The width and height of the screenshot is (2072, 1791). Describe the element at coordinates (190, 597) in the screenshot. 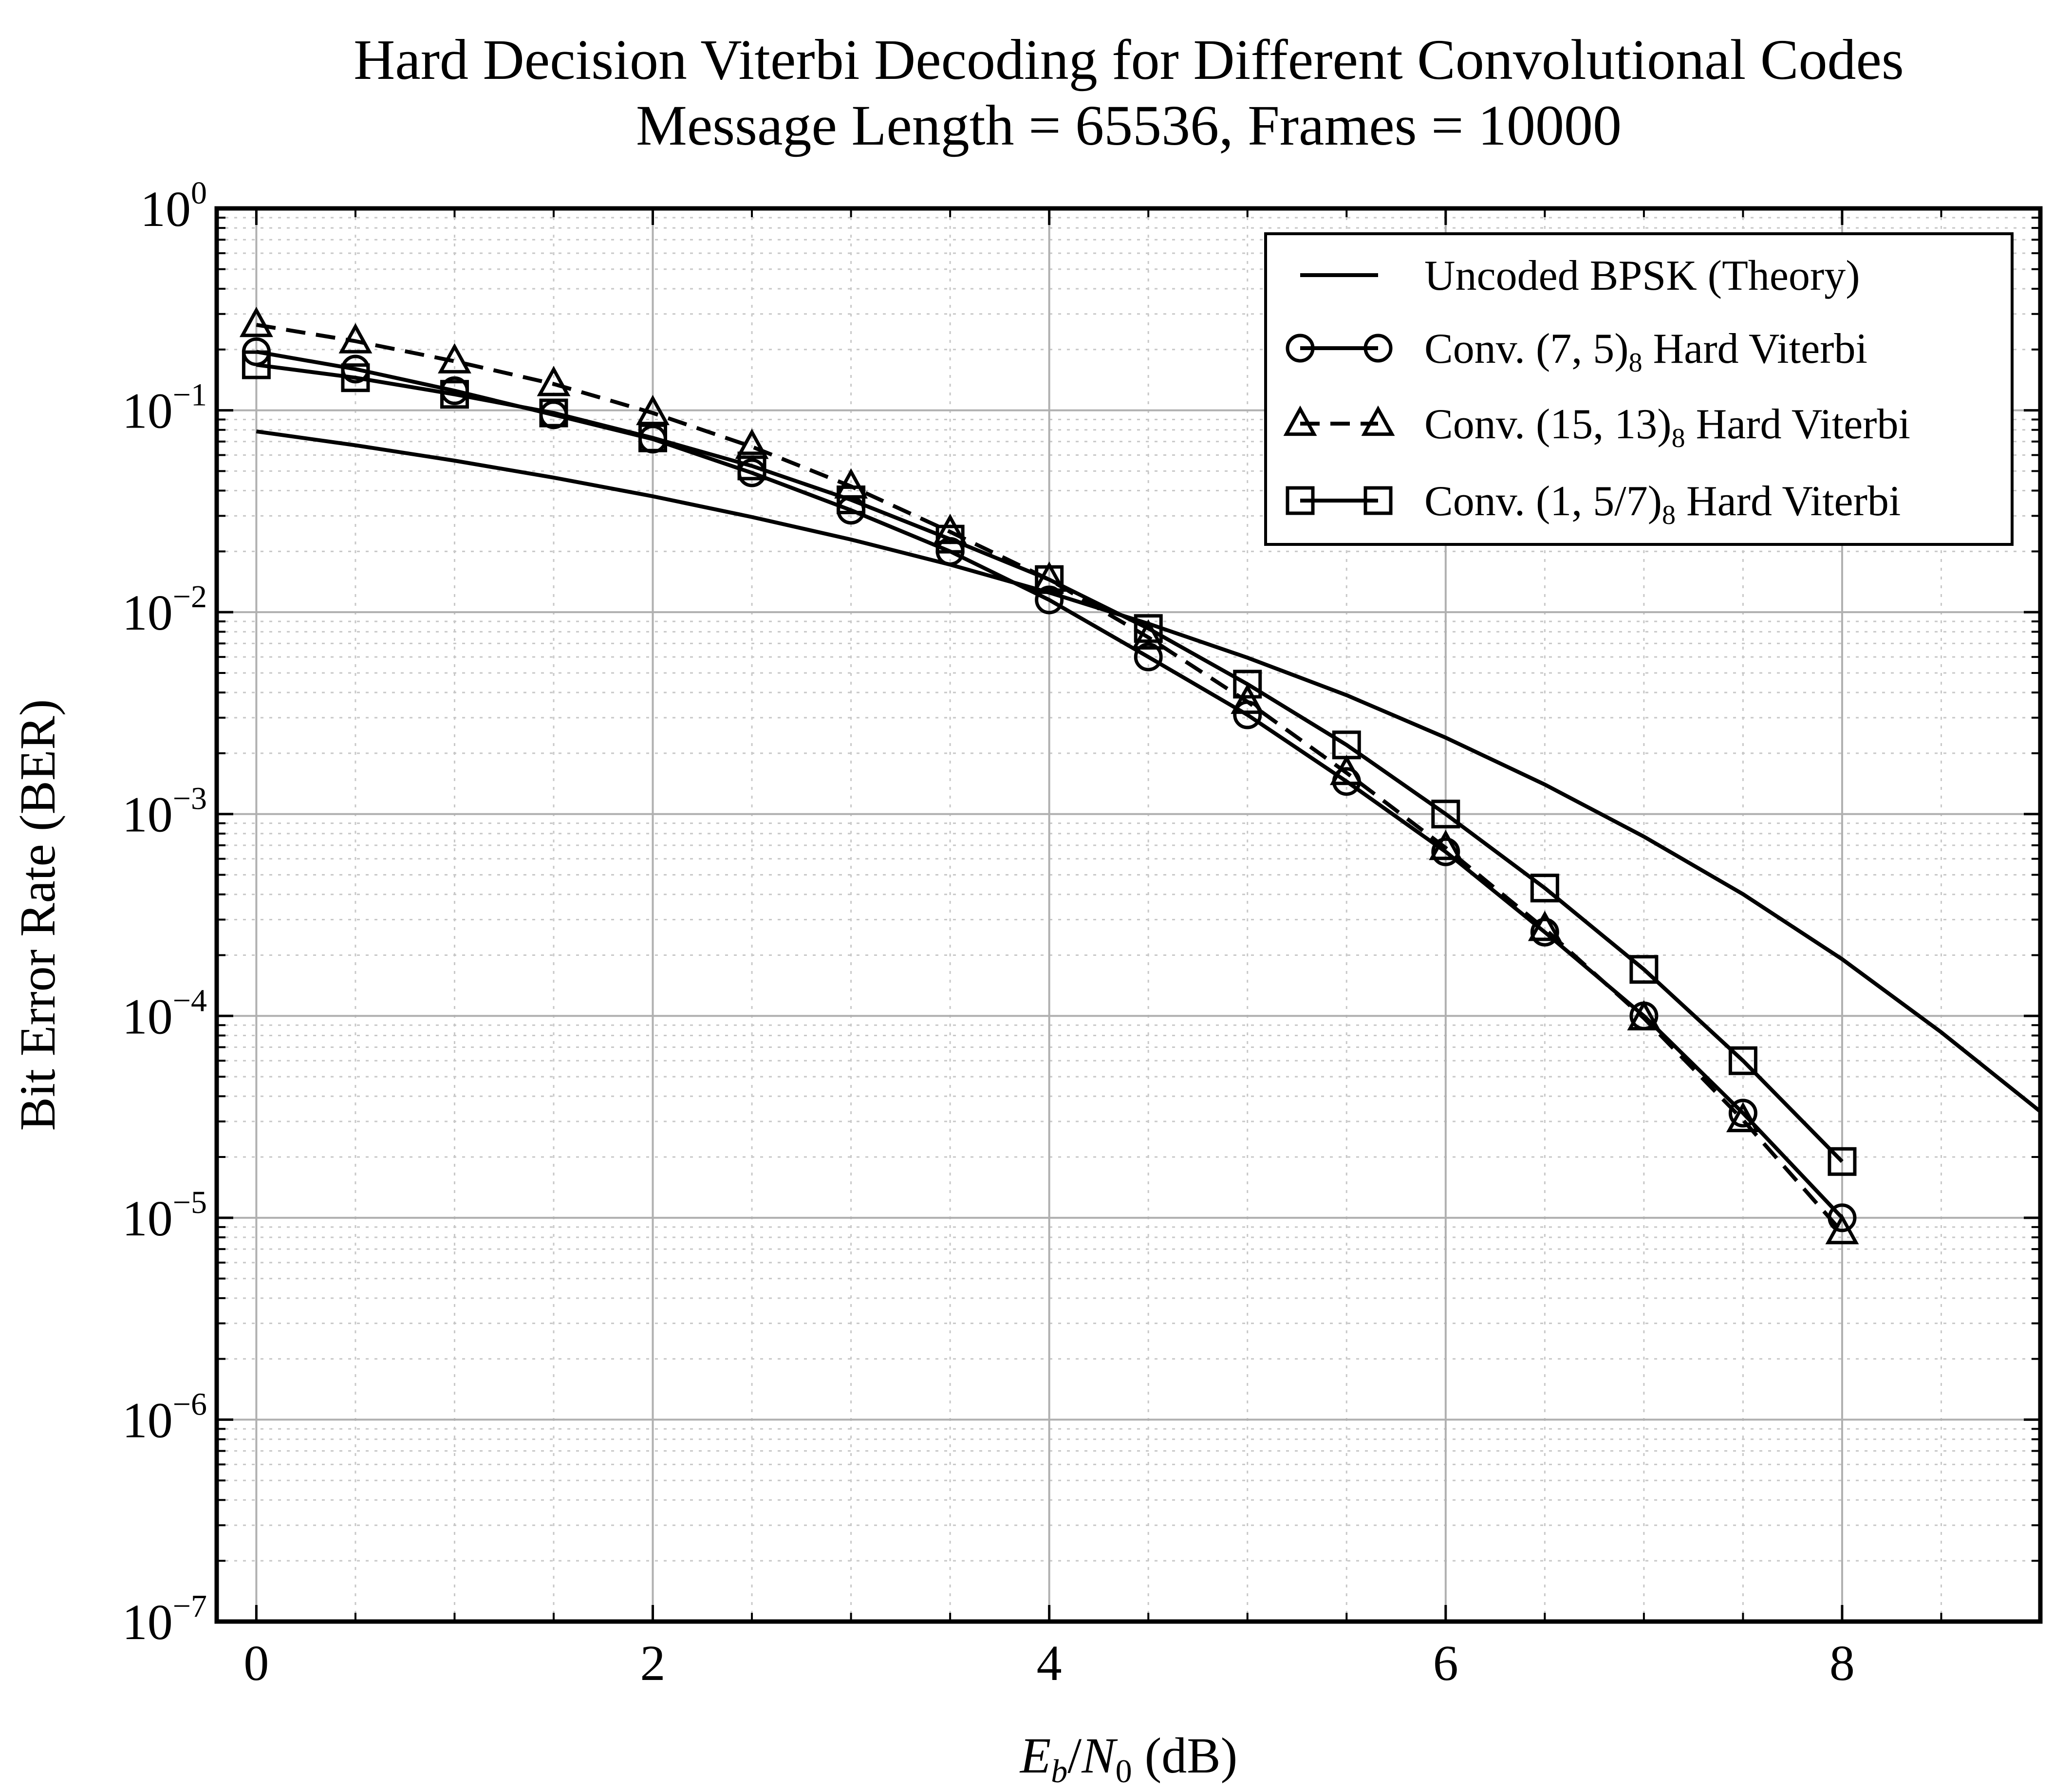

I see `y-tick-exponent: −2` at that location.